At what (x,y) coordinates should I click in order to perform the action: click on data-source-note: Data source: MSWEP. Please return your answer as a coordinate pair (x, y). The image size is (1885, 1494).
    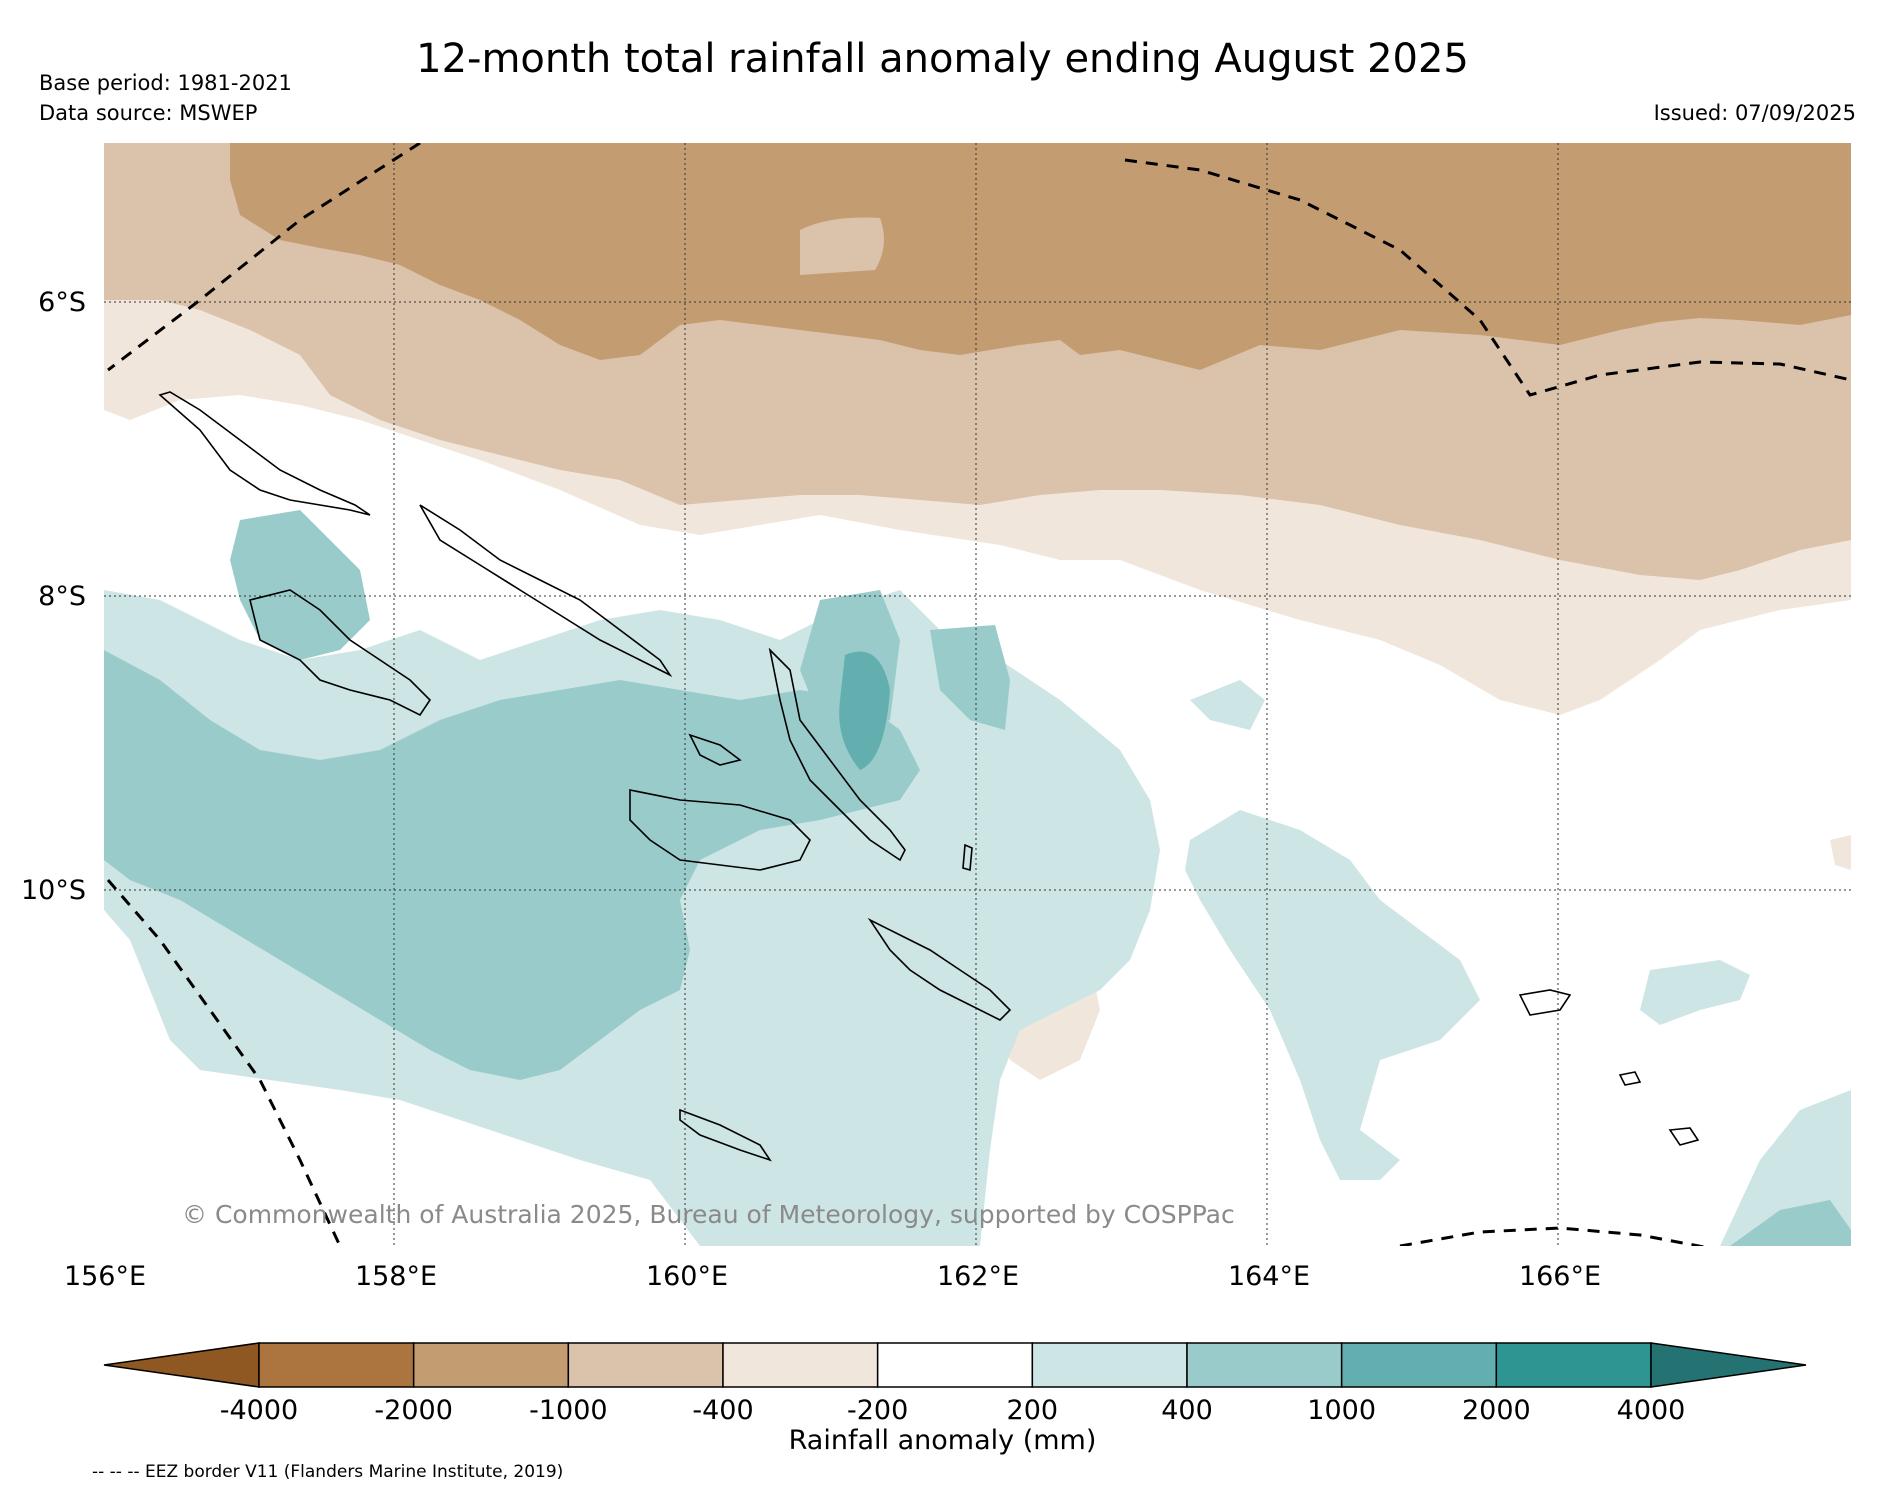
    Looking at the image, I should click on (148, 113).